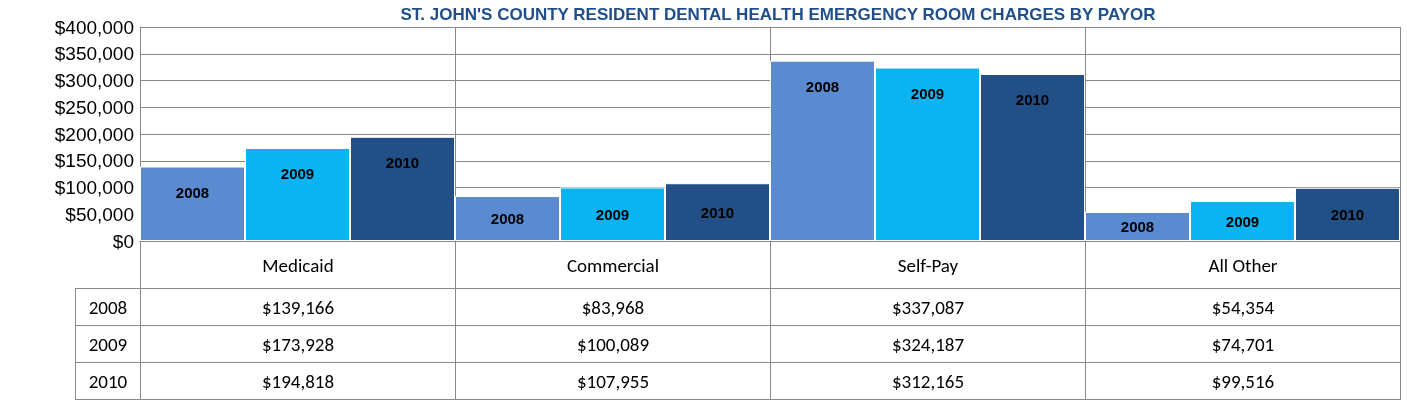 This screenshot has width=1407, height=406. I want to click on x-tick-label: All Other, so click(1243, 265).